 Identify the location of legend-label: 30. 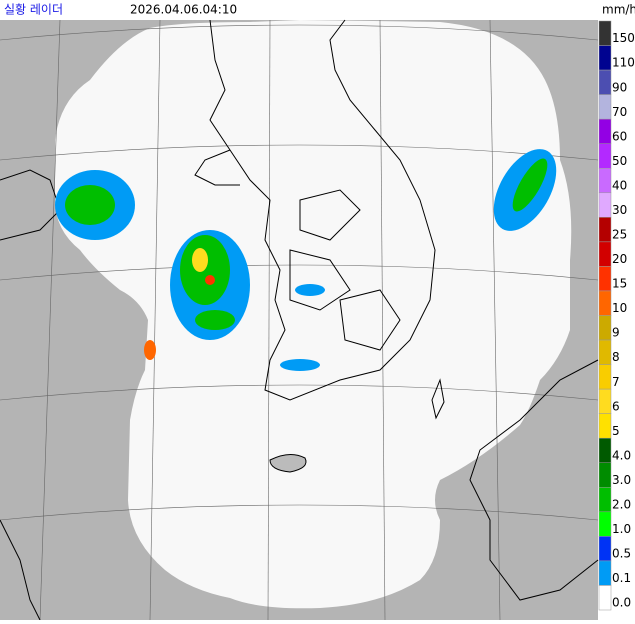
(619, 210).